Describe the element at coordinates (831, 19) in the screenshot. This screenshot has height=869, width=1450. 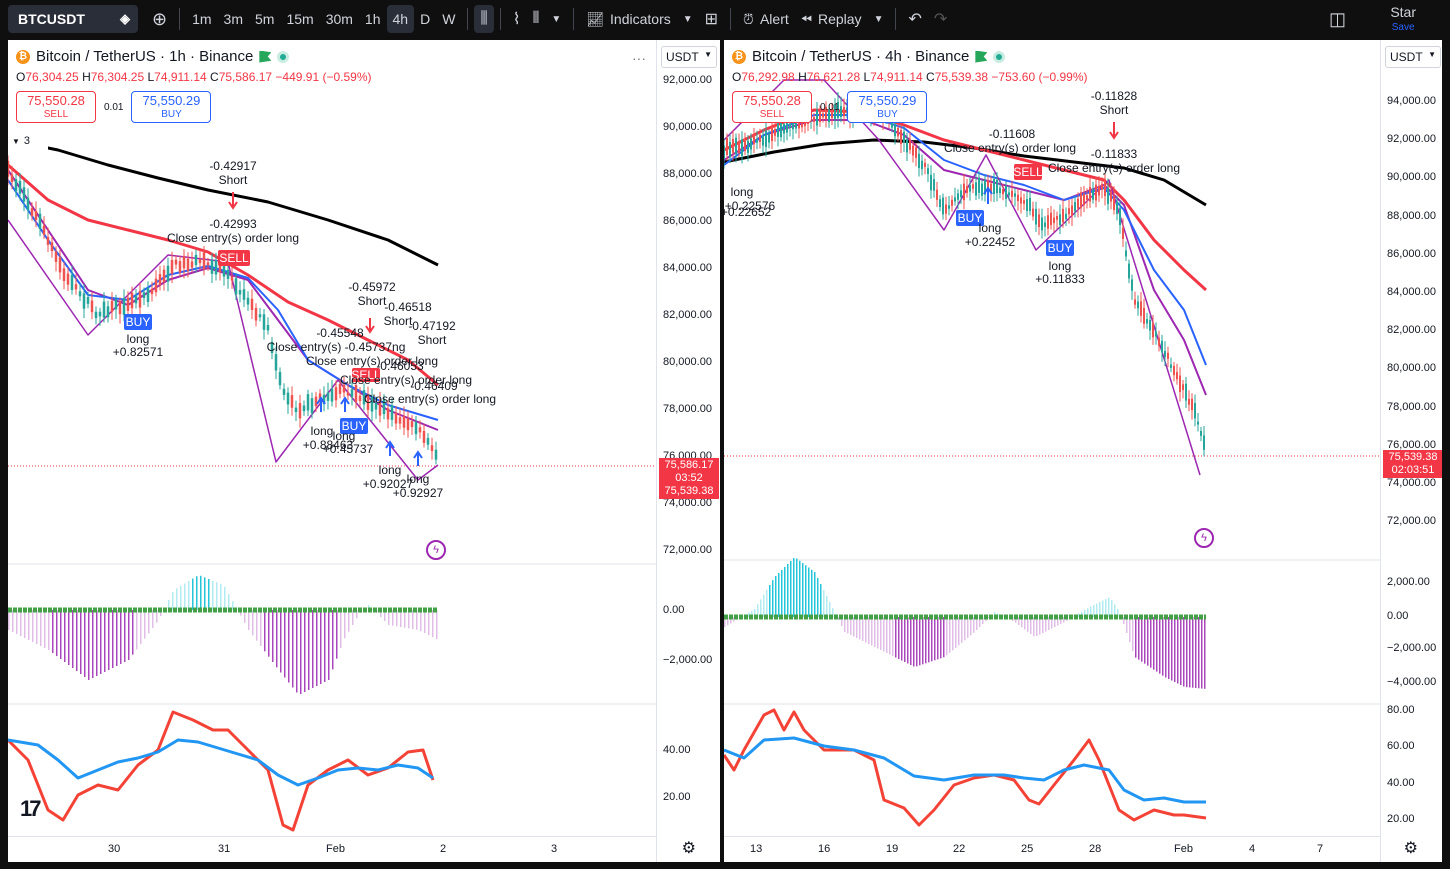
I see `replay-button: ⏪︎ Replay` at that location.